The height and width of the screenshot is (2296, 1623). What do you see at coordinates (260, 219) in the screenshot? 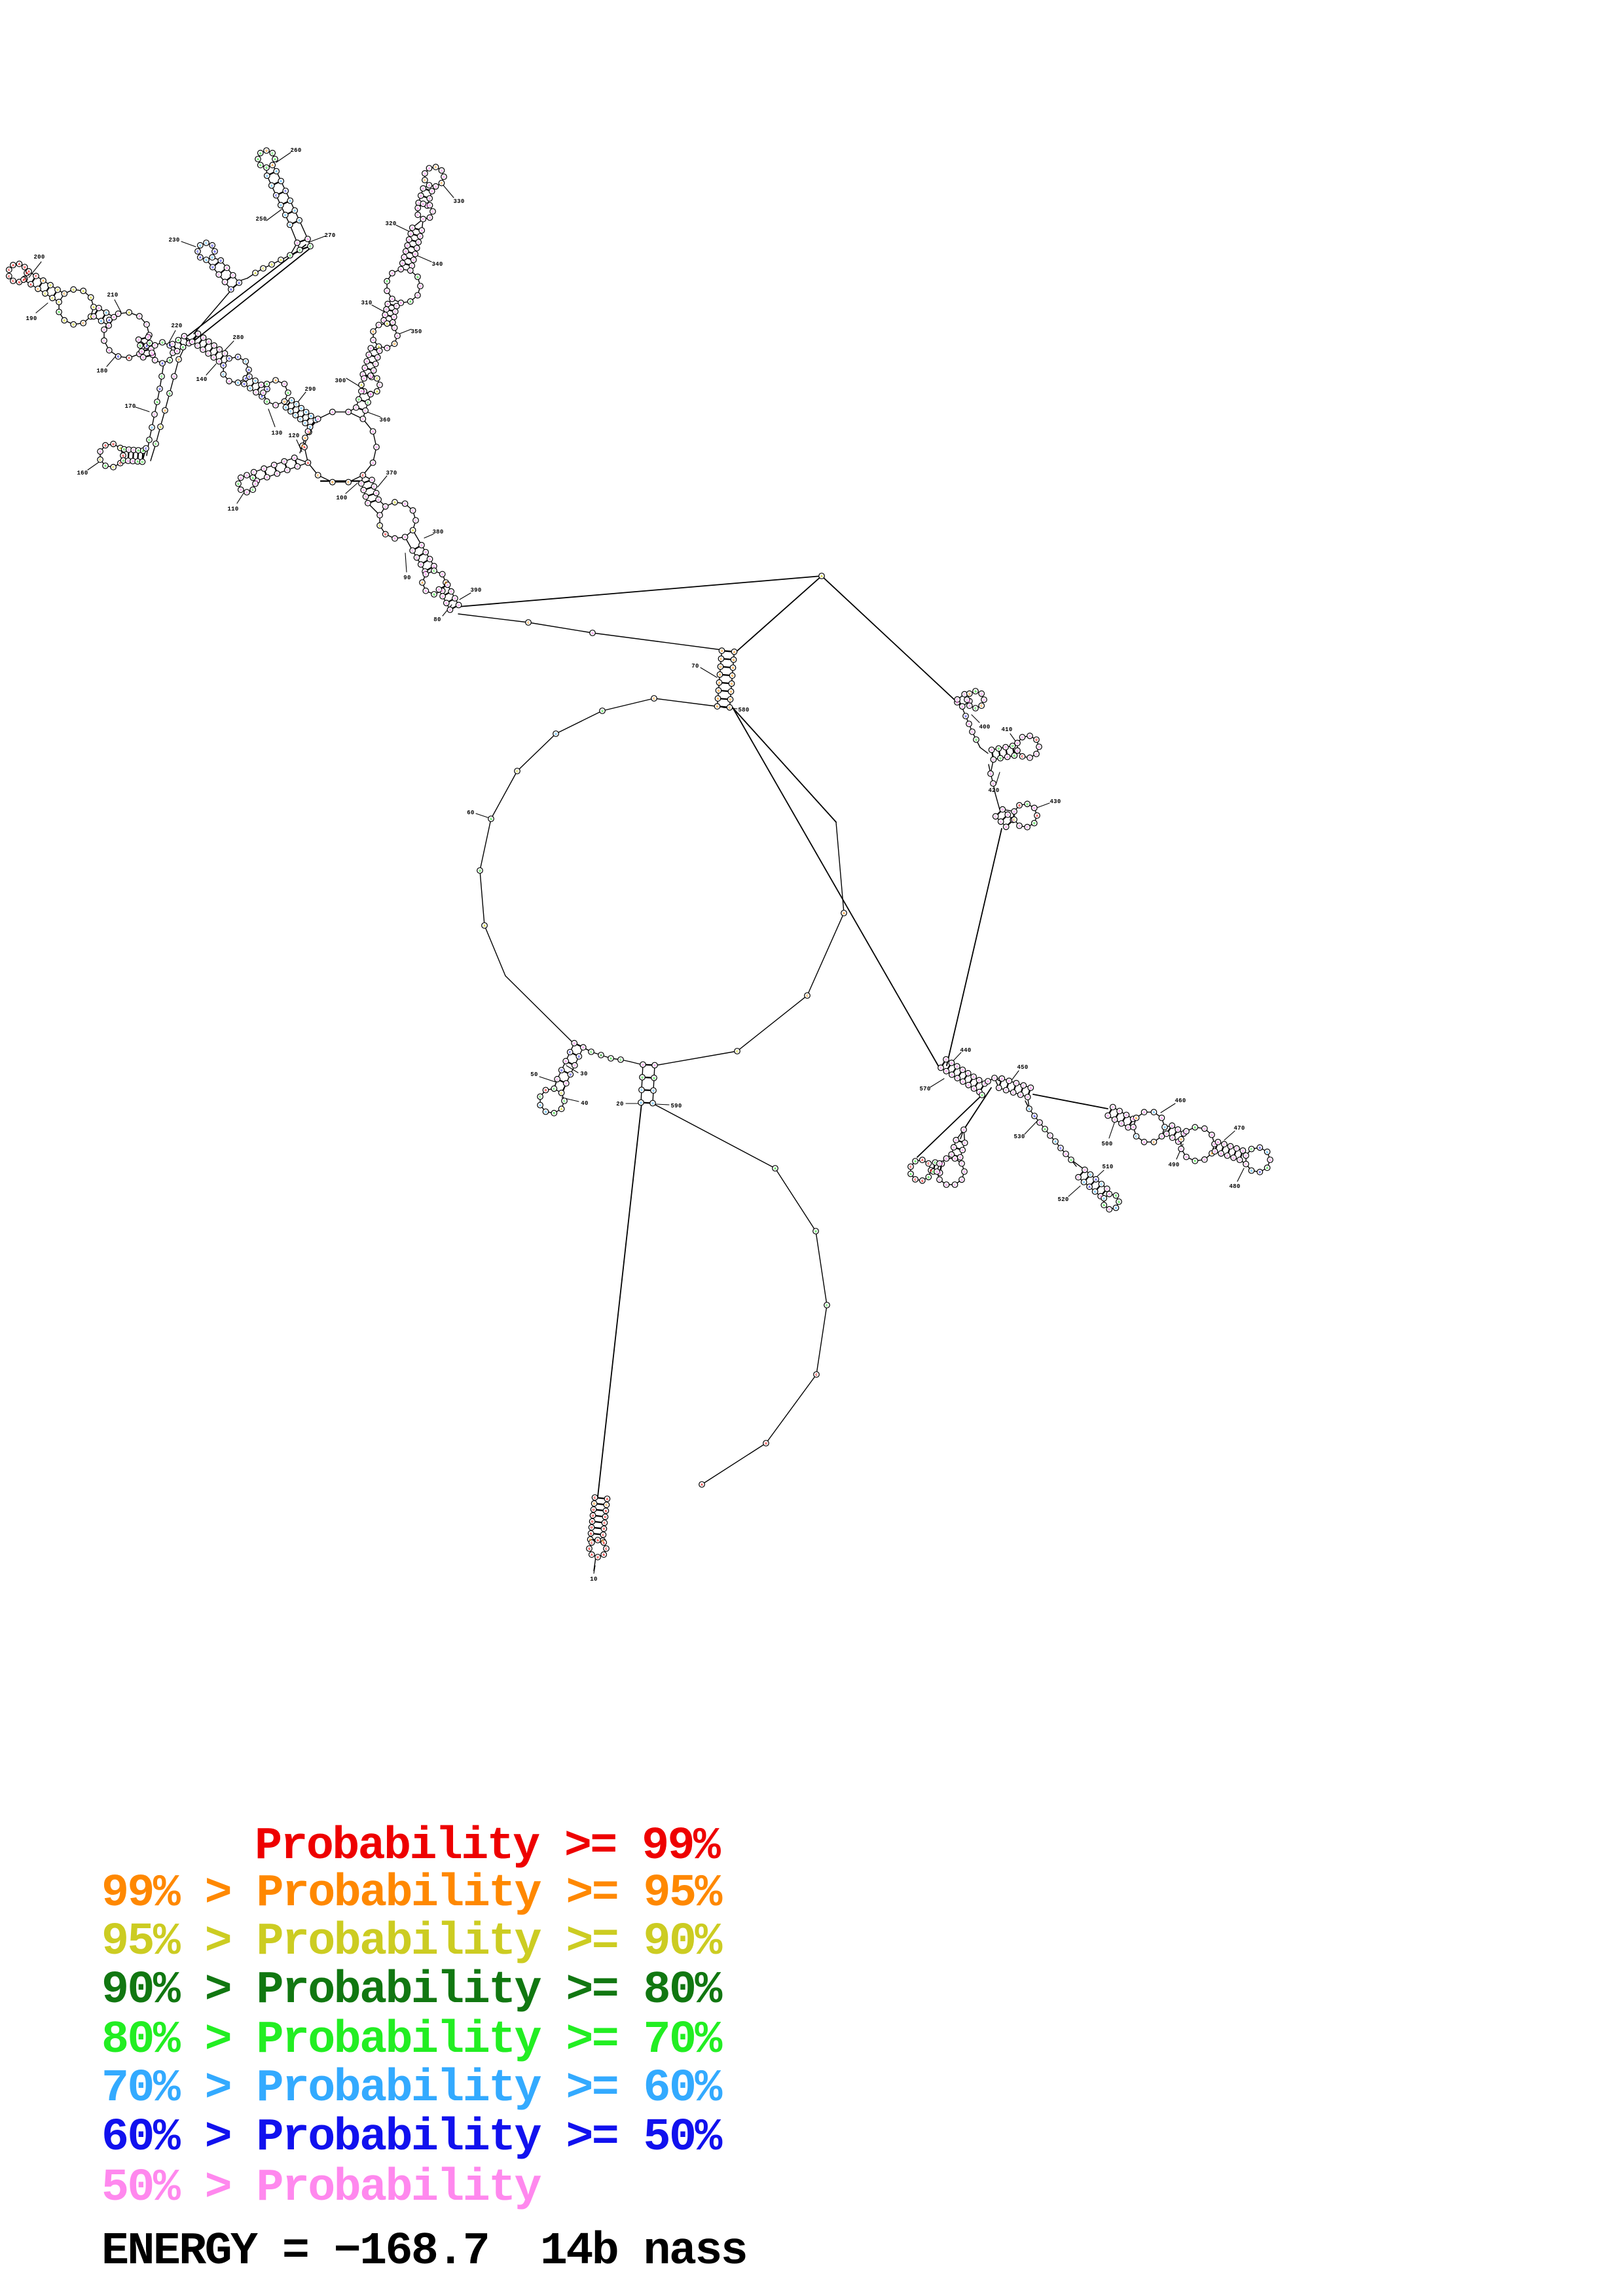
I see `svg-text: 250` at bounding box center [260, 219].